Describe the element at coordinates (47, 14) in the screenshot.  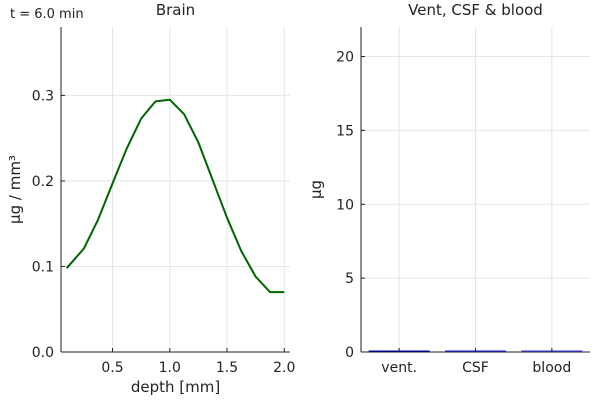
I see `time-annotation: t = 6.0 min` at that location.